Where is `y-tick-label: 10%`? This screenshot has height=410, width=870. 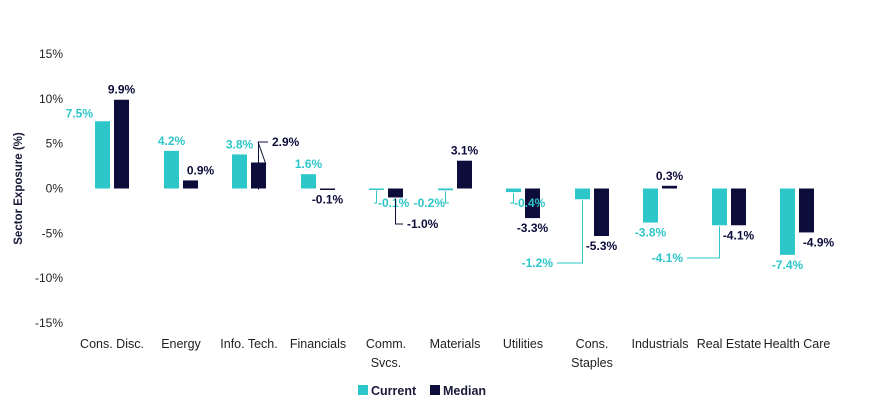 y-tick-label: 10% is located at coordinates (51, 99).